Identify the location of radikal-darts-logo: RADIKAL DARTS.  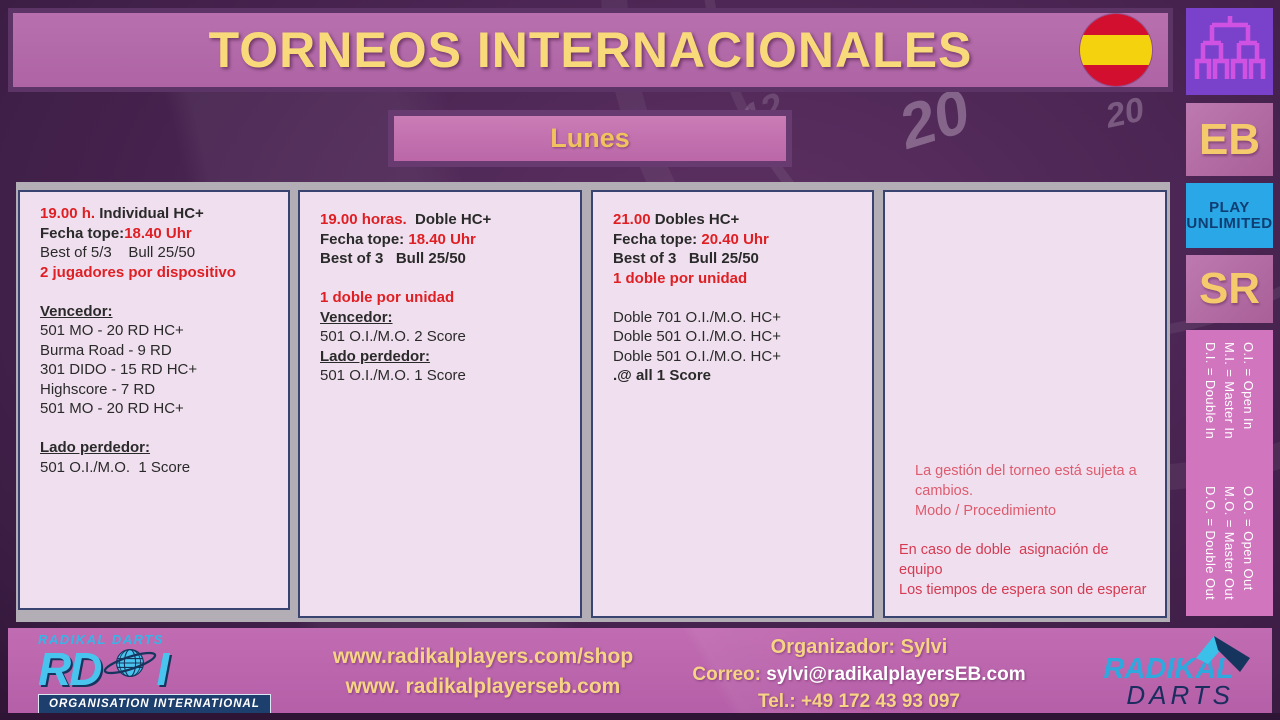
(1169, 673).